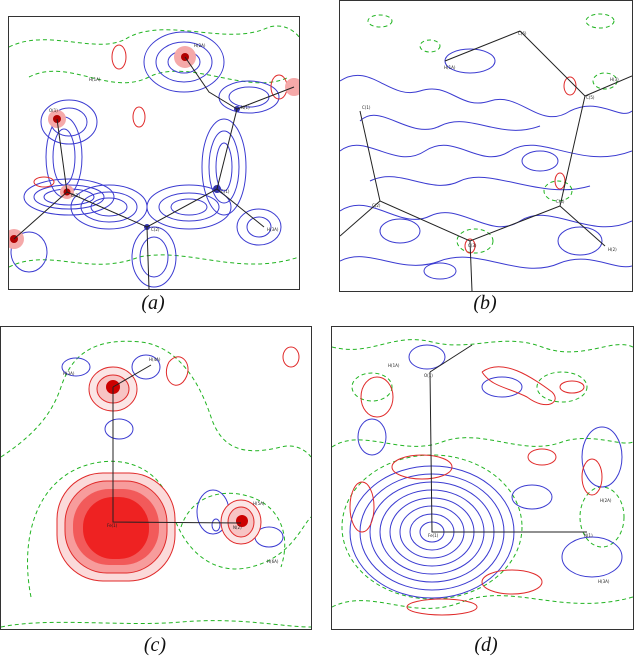  I want to click on zero-contours, so click(492, 133).